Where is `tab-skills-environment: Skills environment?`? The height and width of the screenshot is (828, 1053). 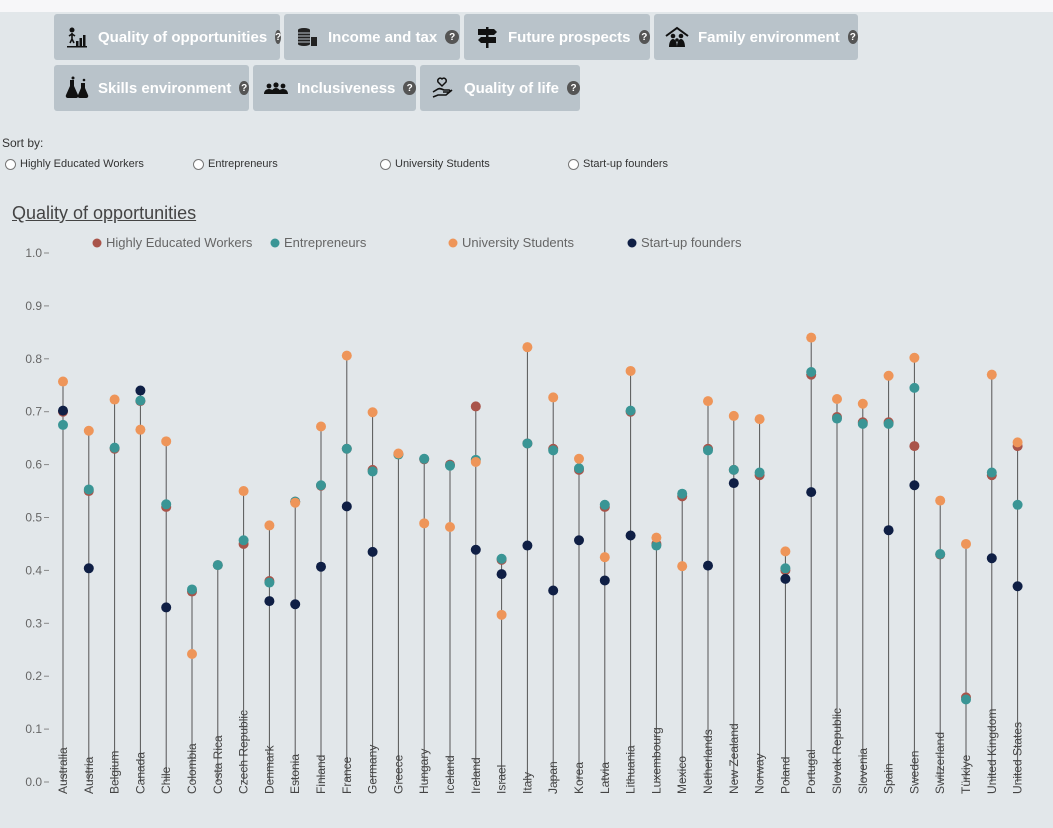 tab-skills-environment: Skills environment? is located at coordinates (151, 88).